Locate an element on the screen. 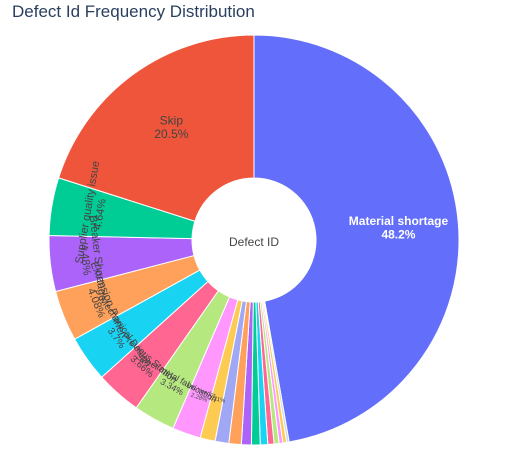  chart-title: Defect Id Frequency Distribution is located at coordinates (133, 11).